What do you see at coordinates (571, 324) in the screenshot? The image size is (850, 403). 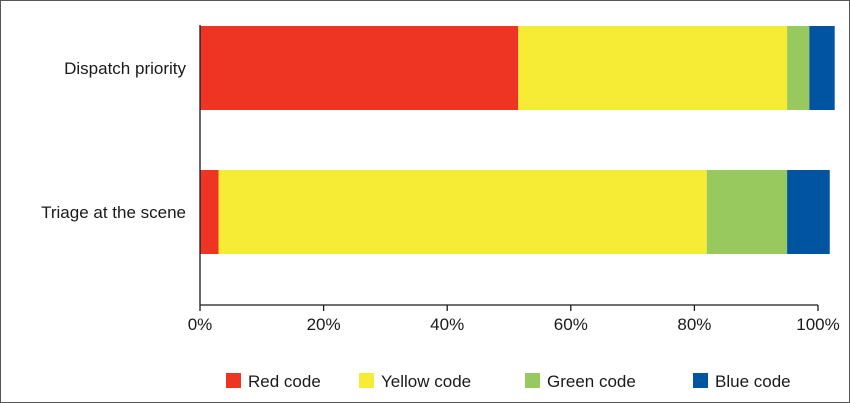 I see `x-tick-label: 60%` at bounding box center [571, 324].